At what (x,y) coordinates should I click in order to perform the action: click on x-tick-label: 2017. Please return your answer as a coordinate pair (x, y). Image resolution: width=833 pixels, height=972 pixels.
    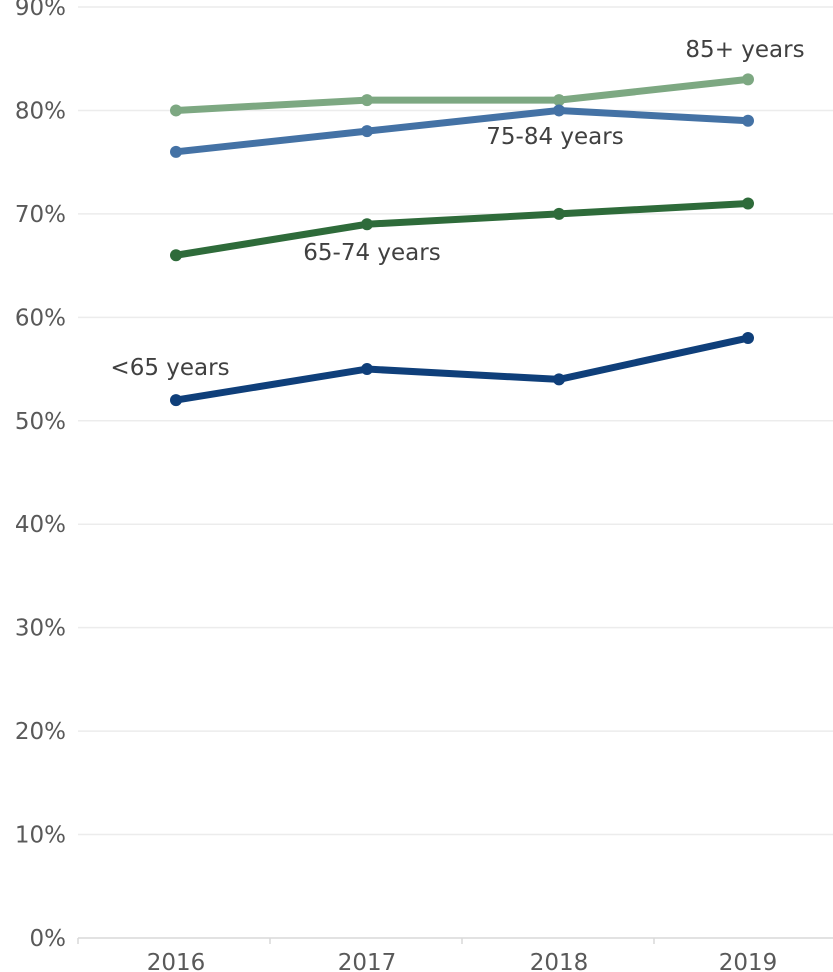
    Looking at the image, I should click on (367, 961).